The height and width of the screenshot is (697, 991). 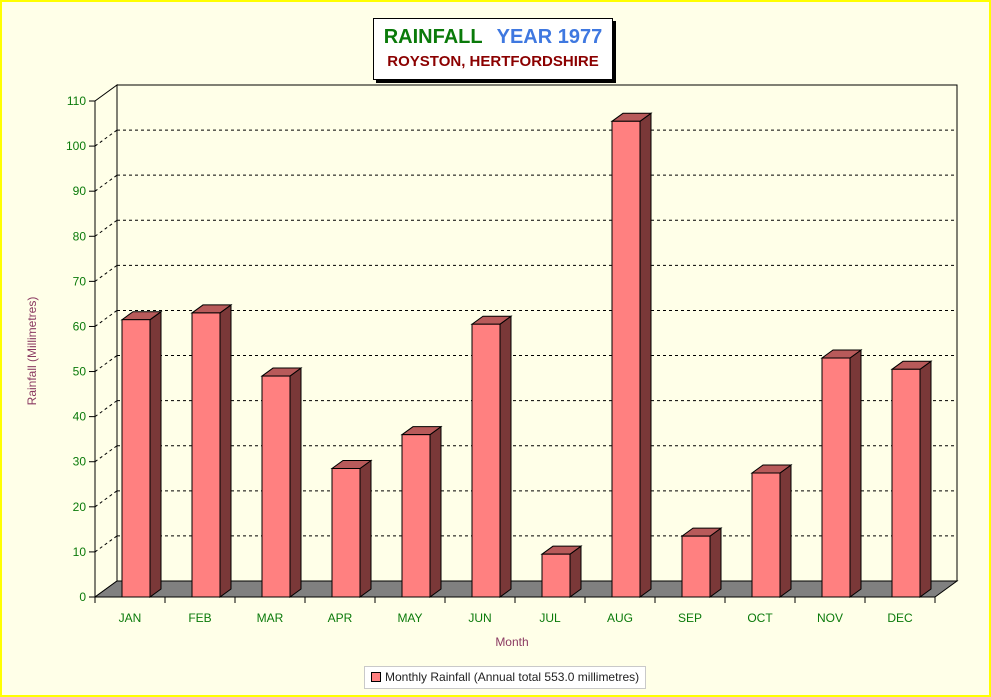 I want to click on bar-dec, so click(x=911, y=479).